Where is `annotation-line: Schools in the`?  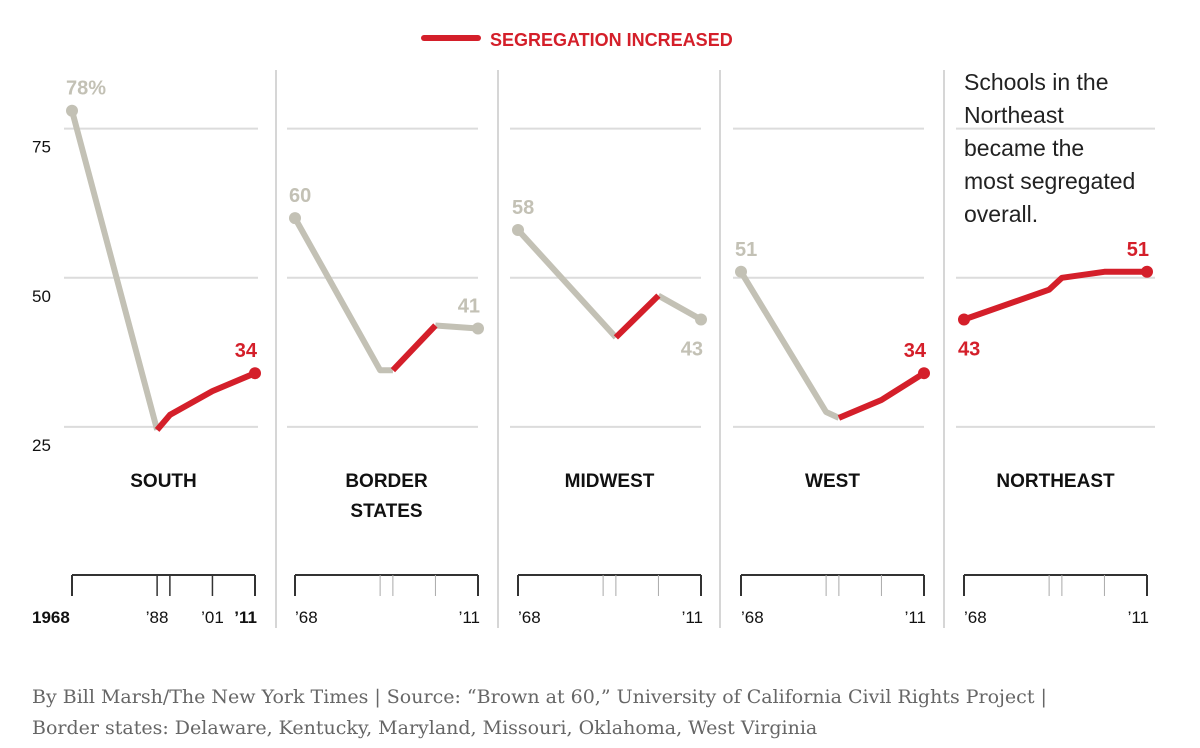
annotation-line: Schools in the is located at coordinates (1036, 82).